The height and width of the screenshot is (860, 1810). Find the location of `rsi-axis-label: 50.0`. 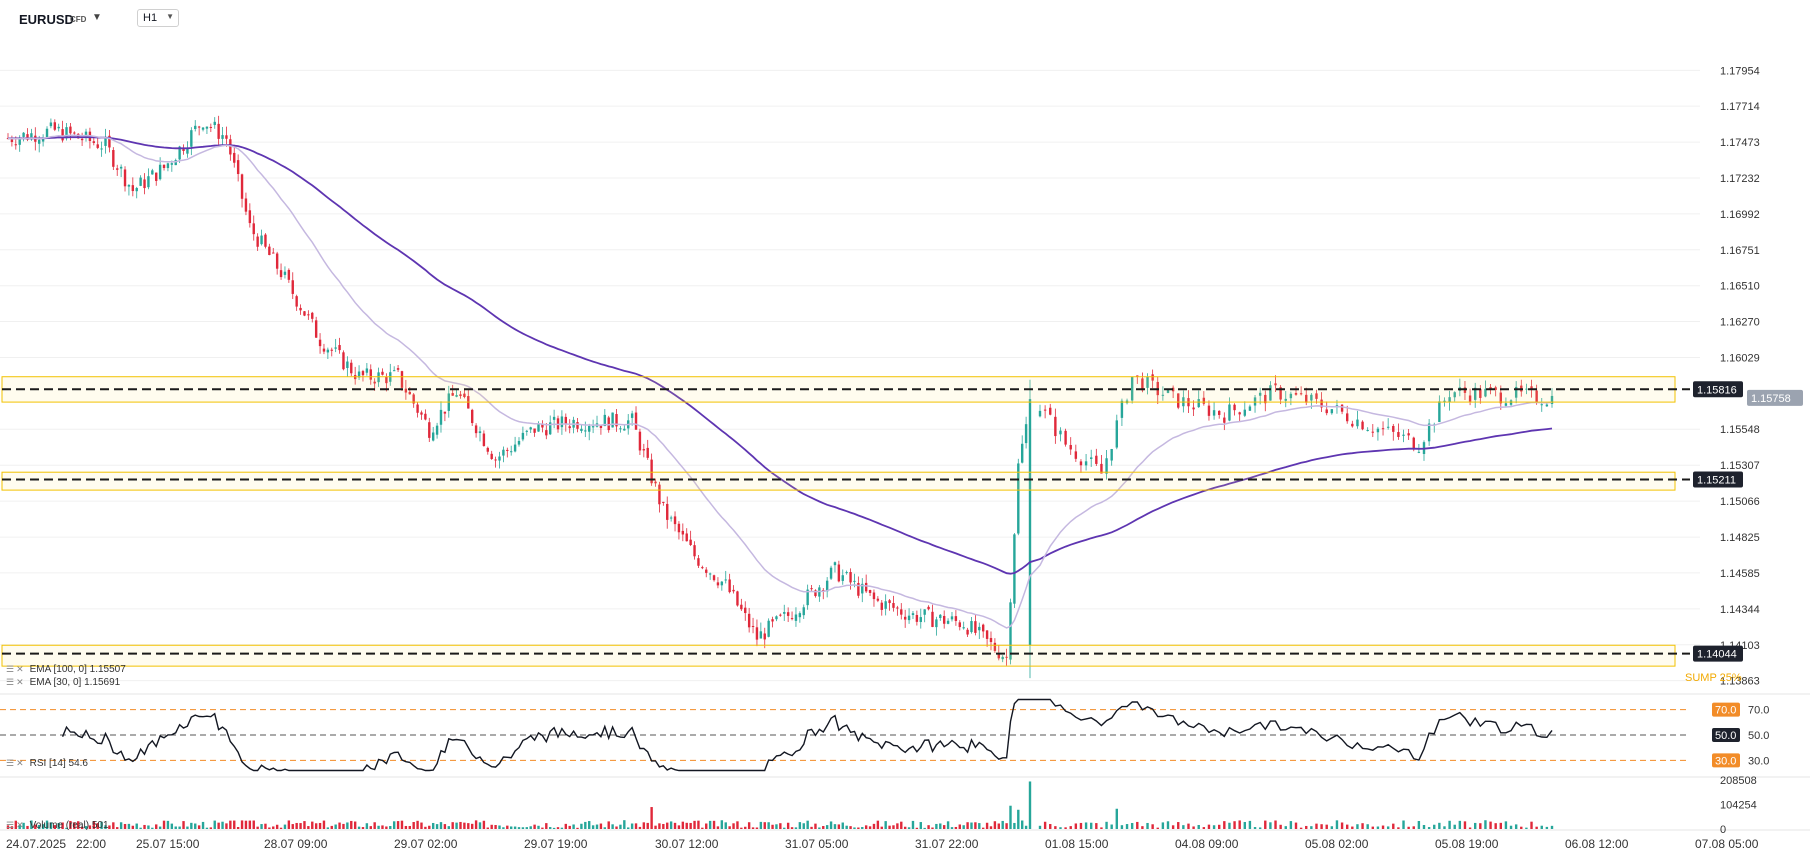

rsi-axis-label: 50.0 is located at coordinates (1758, 736).